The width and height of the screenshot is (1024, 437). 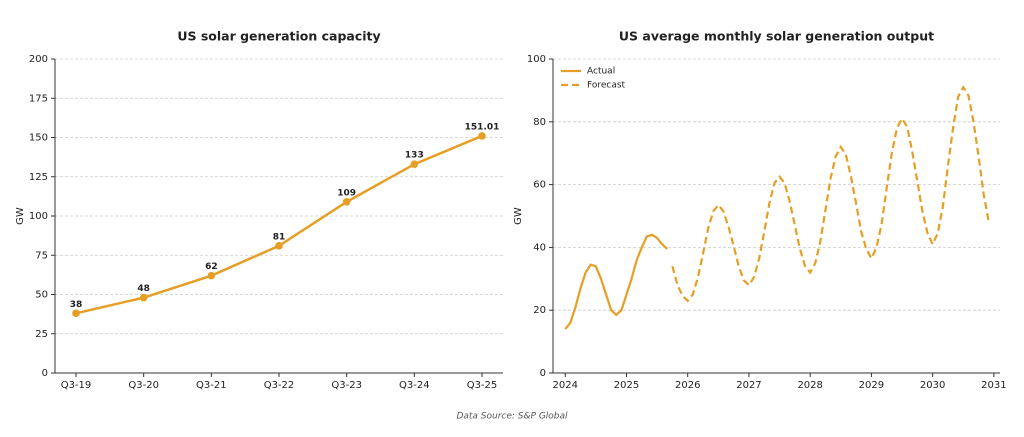 What do you see at coordinates (38, 177) in the screenshot?
I see `y-tick-label: 125` at bounding box center [38, 177].